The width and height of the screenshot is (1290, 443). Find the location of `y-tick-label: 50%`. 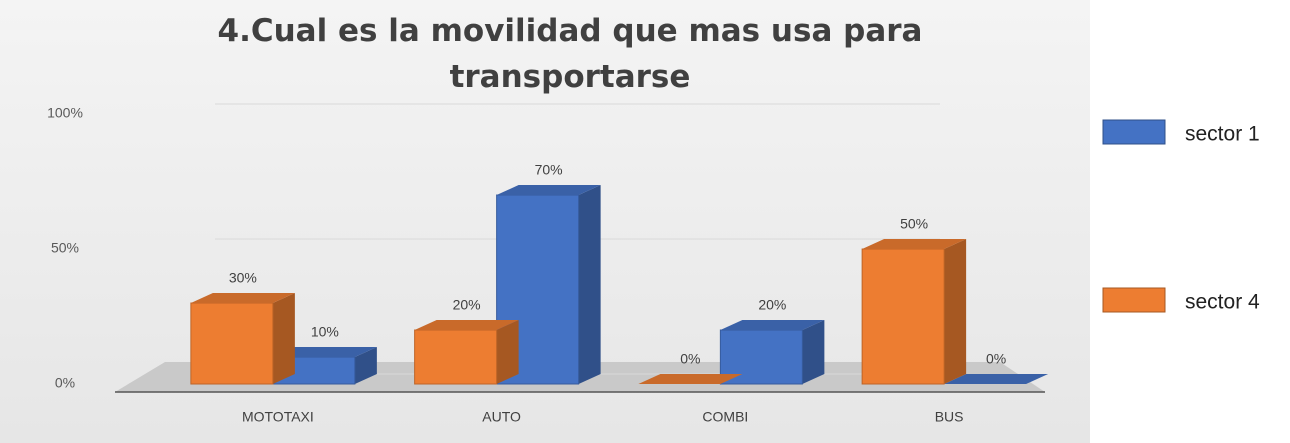

y-tick-label: 50% is located at coordinates (65, 248).